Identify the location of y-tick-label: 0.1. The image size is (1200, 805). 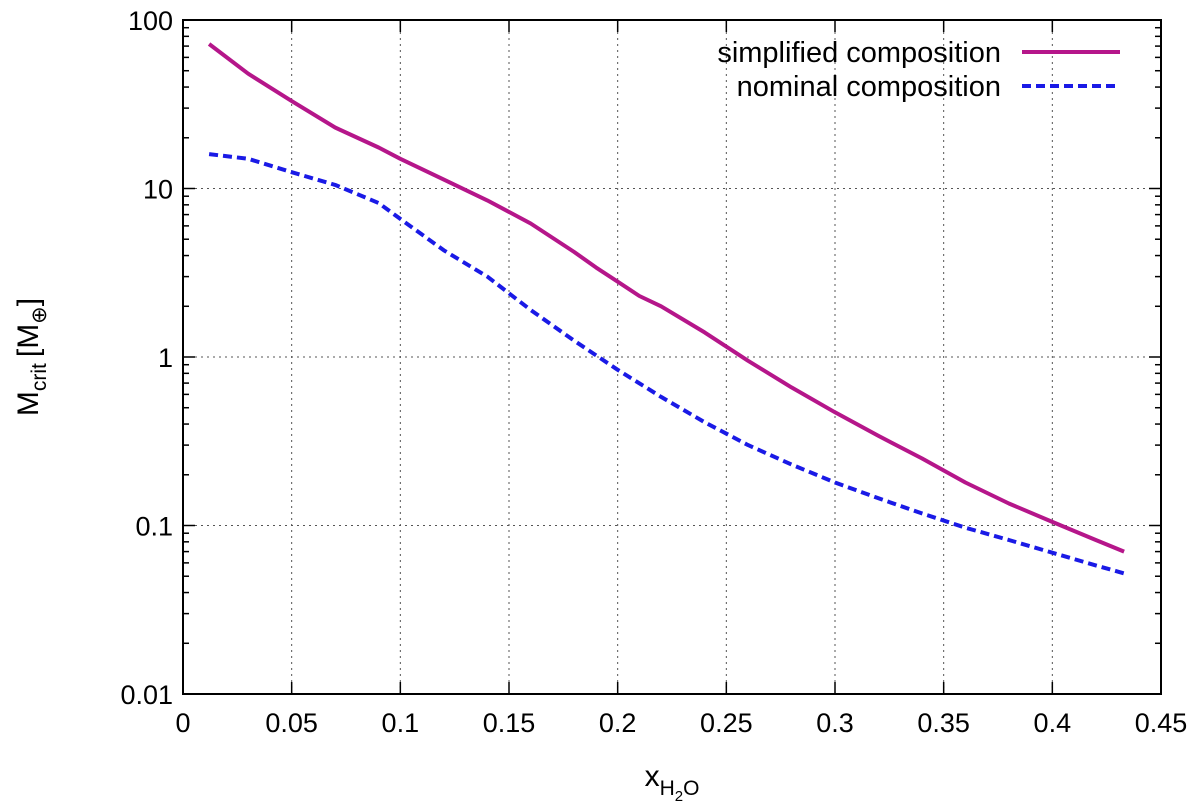
(154, 527).